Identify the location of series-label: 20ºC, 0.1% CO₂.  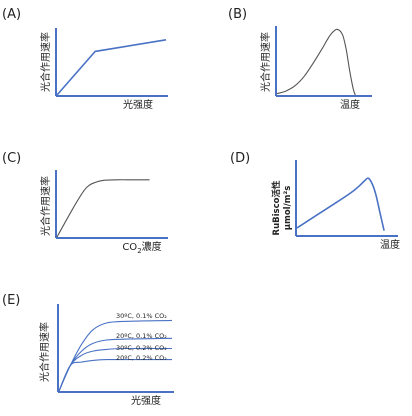
(141, 336).